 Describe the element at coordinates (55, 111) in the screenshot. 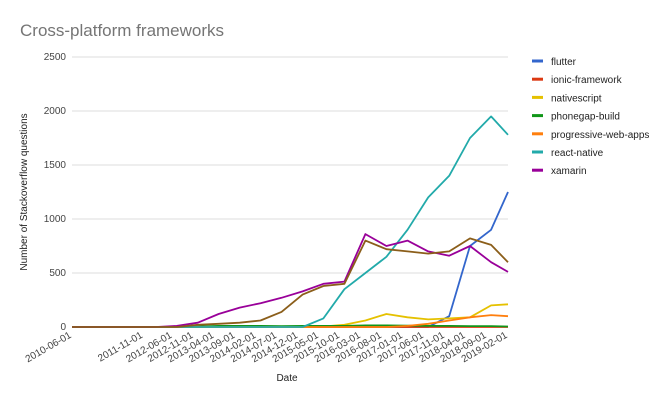

I see `y-tick-label: 2000` at that location.